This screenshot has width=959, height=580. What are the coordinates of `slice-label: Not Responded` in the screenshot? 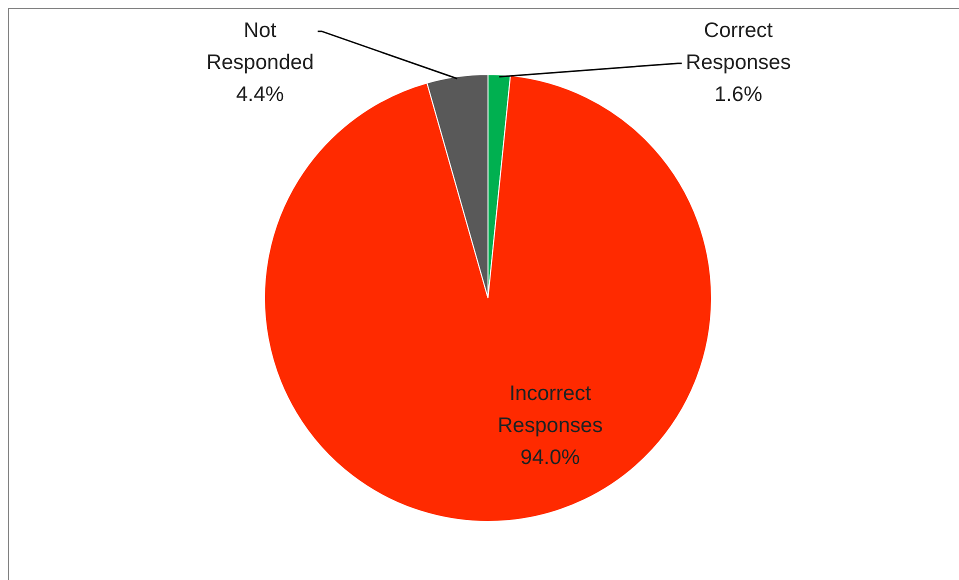 It's located at (260, 46).